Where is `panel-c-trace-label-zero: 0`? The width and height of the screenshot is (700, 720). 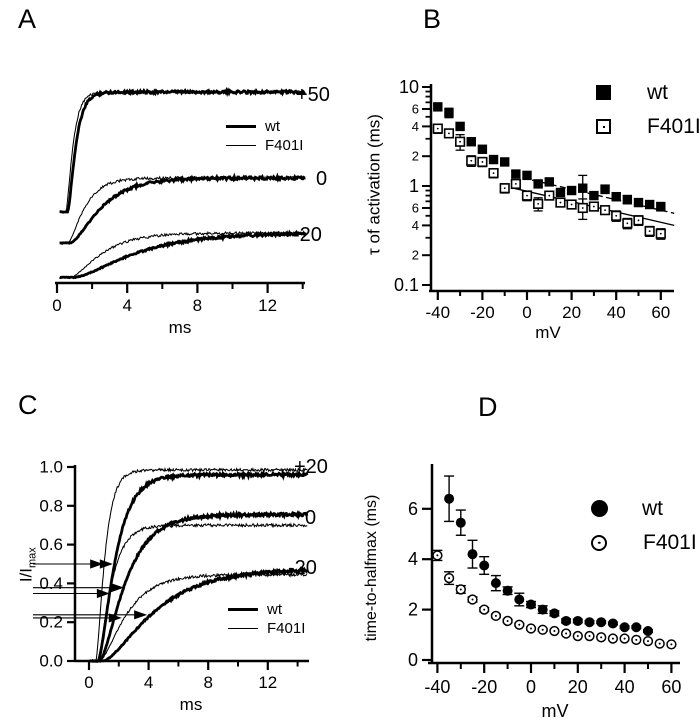
panel-c-trace-label-zero: 0 is located at coordinates (311, 518).